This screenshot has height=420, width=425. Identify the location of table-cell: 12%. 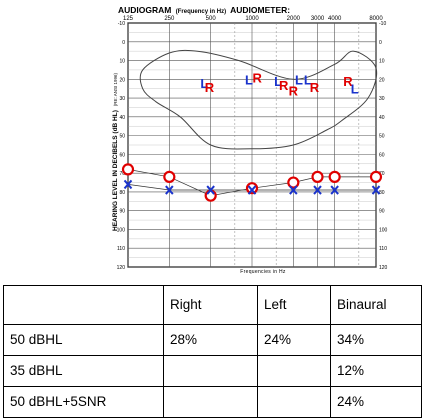
(376, 371).